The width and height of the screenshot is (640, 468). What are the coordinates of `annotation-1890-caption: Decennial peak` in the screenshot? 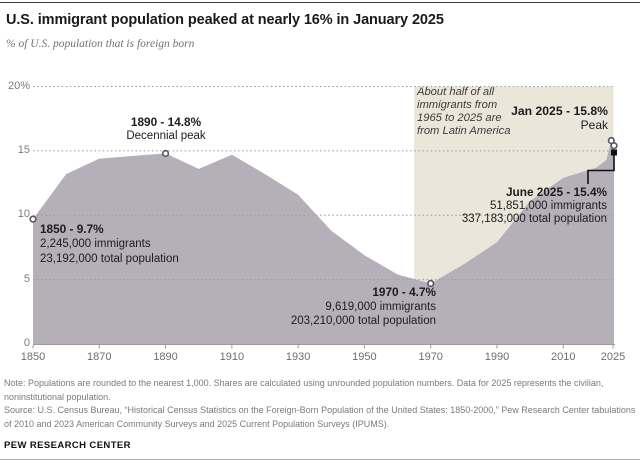 It's located at (166, 136).